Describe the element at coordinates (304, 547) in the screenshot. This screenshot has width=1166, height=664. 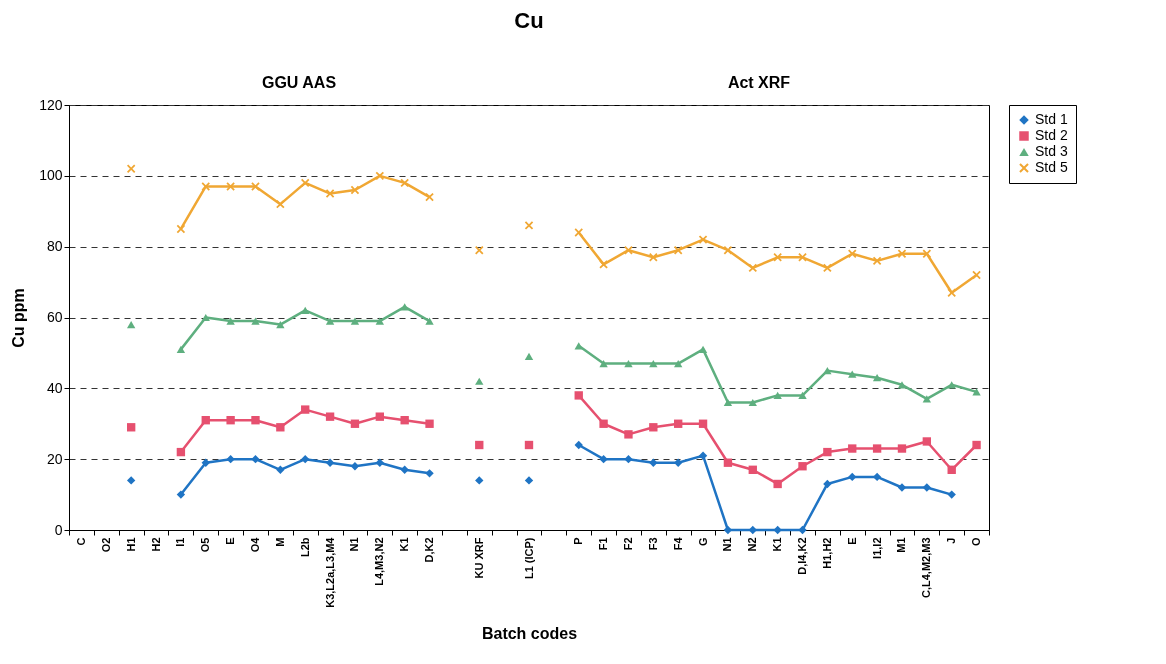
I see `x-tick-label: L2b` at that location.